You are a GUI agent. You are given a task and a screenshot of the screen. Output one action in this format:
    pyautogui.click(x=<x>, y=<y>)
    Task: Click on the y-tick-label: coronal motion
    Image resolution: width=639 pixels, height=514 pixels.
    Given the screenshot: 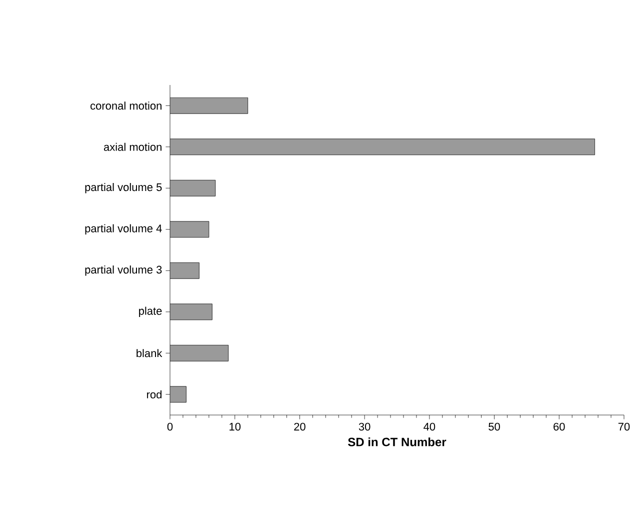 What is the action you would take?
    pyautogui.click(x=126, y=106)
    